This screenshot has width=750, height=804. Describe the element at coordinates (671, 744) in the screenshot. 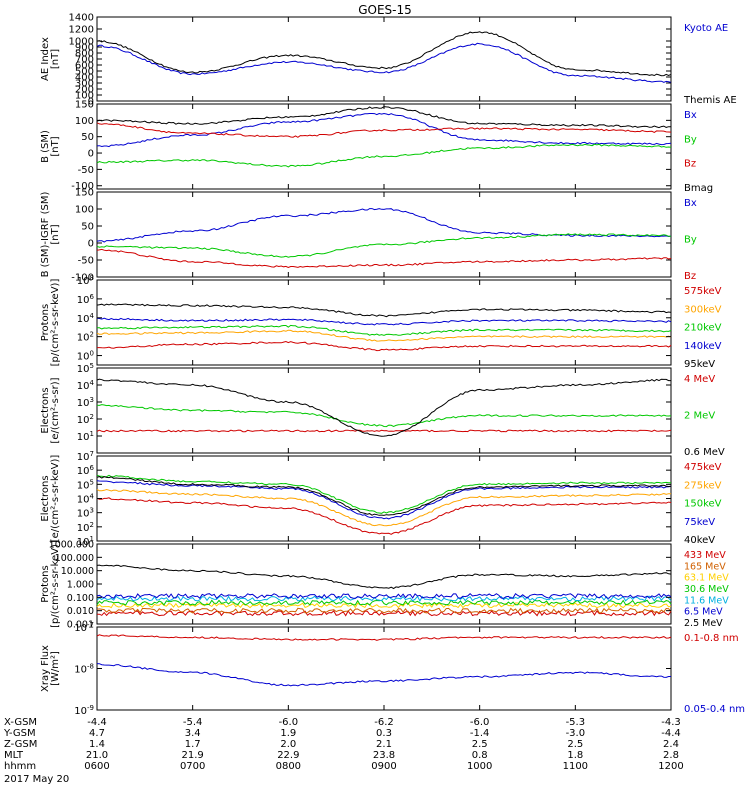

I see `ephem-value-2-6: 2.4` at that location.